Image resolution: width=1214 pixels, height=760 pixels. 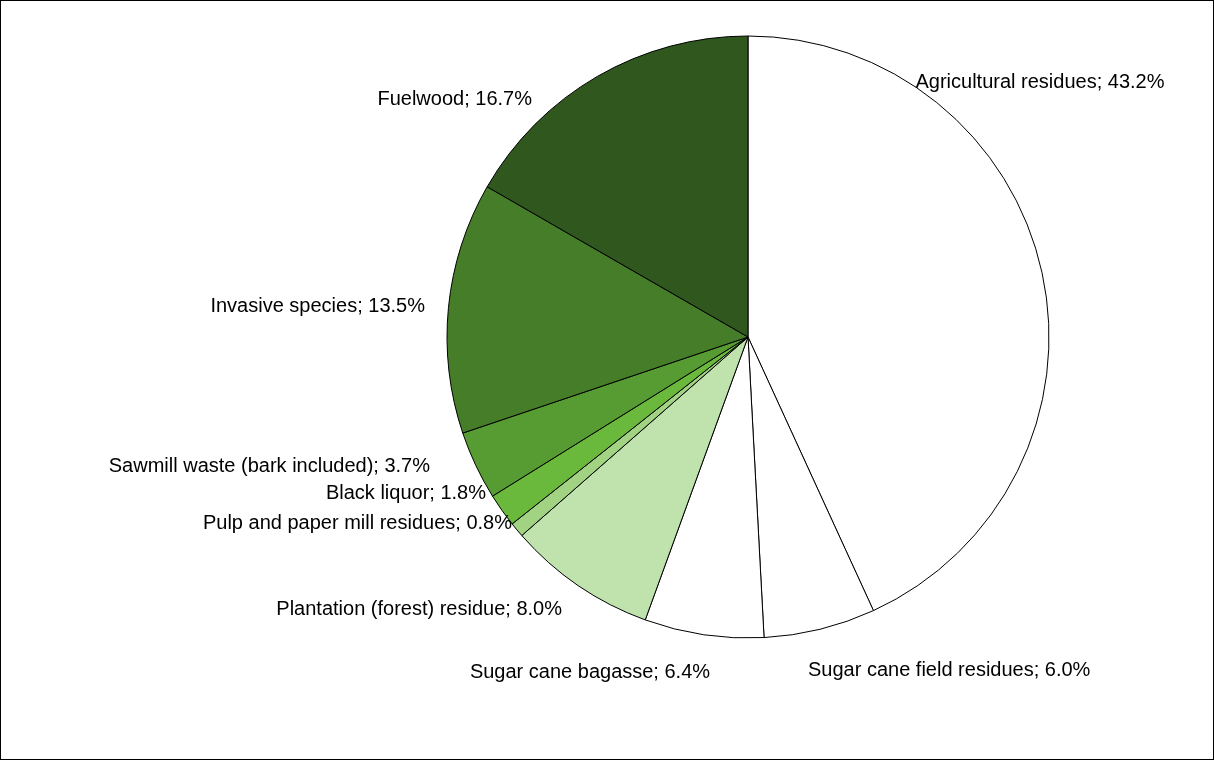 I want to click on slice-label: Sawmill waste (bark included); 3.7%, so click(x=269, y=465).